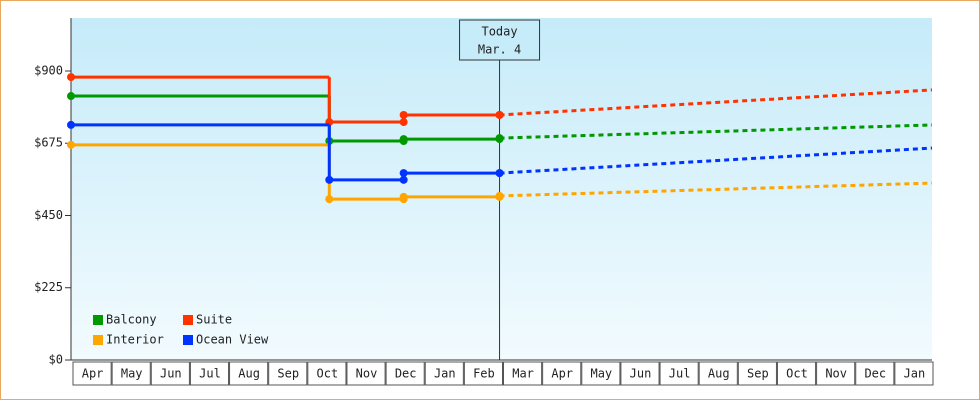 This screenshot has height=400, width=980. What do you see at coordinates (214, 320) in the screenshot?
I see `legend-label: Suite` at bounding box center [214, 320].